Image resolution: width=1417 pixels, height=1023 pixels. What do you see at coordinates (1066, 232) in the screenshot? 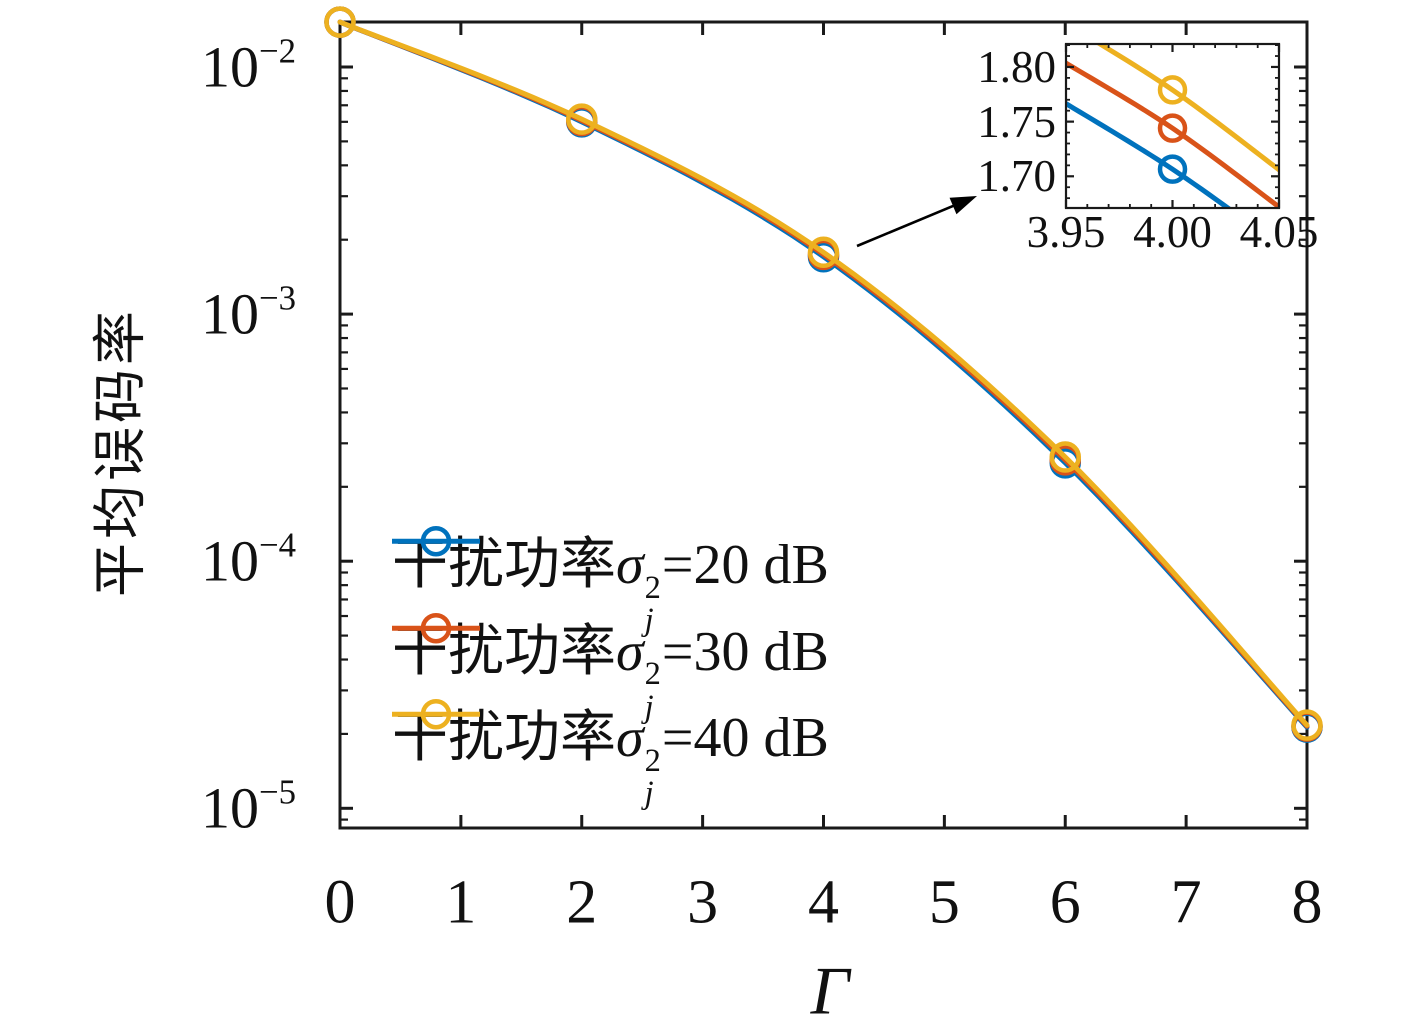
I see `inset-x-tick-label: 3.95` at bounding box center [1066, 232].